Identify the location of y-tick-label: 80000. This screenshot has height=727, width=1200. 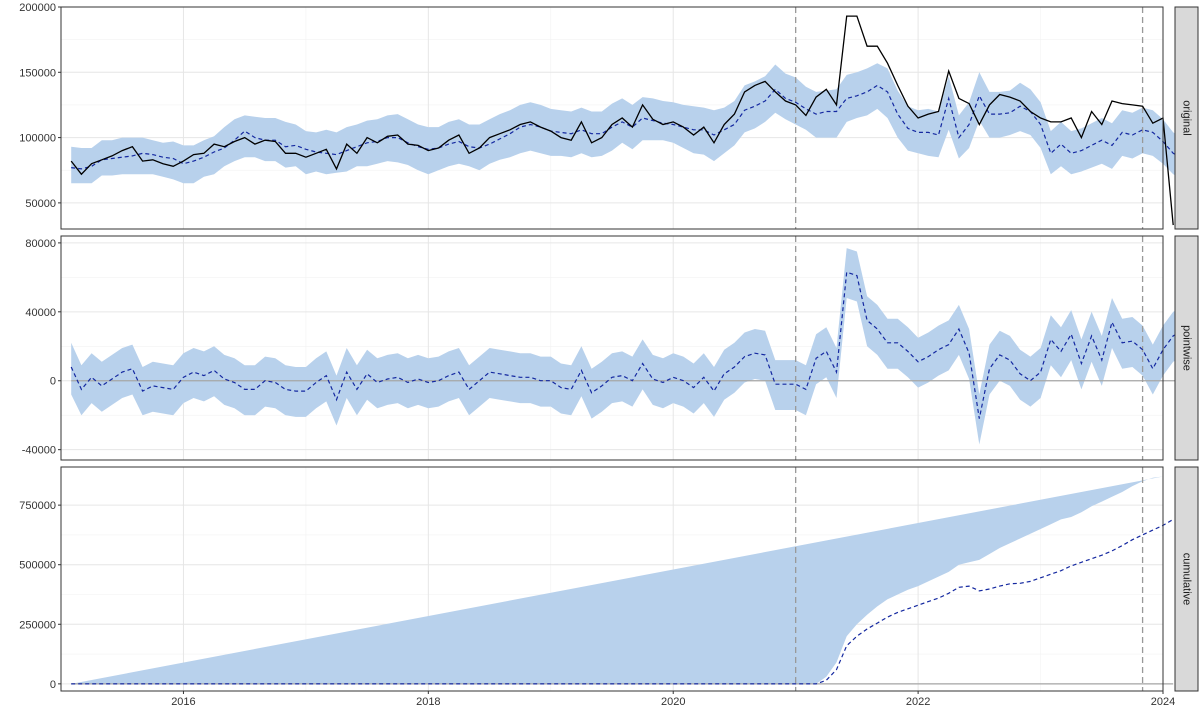
(40, 244).